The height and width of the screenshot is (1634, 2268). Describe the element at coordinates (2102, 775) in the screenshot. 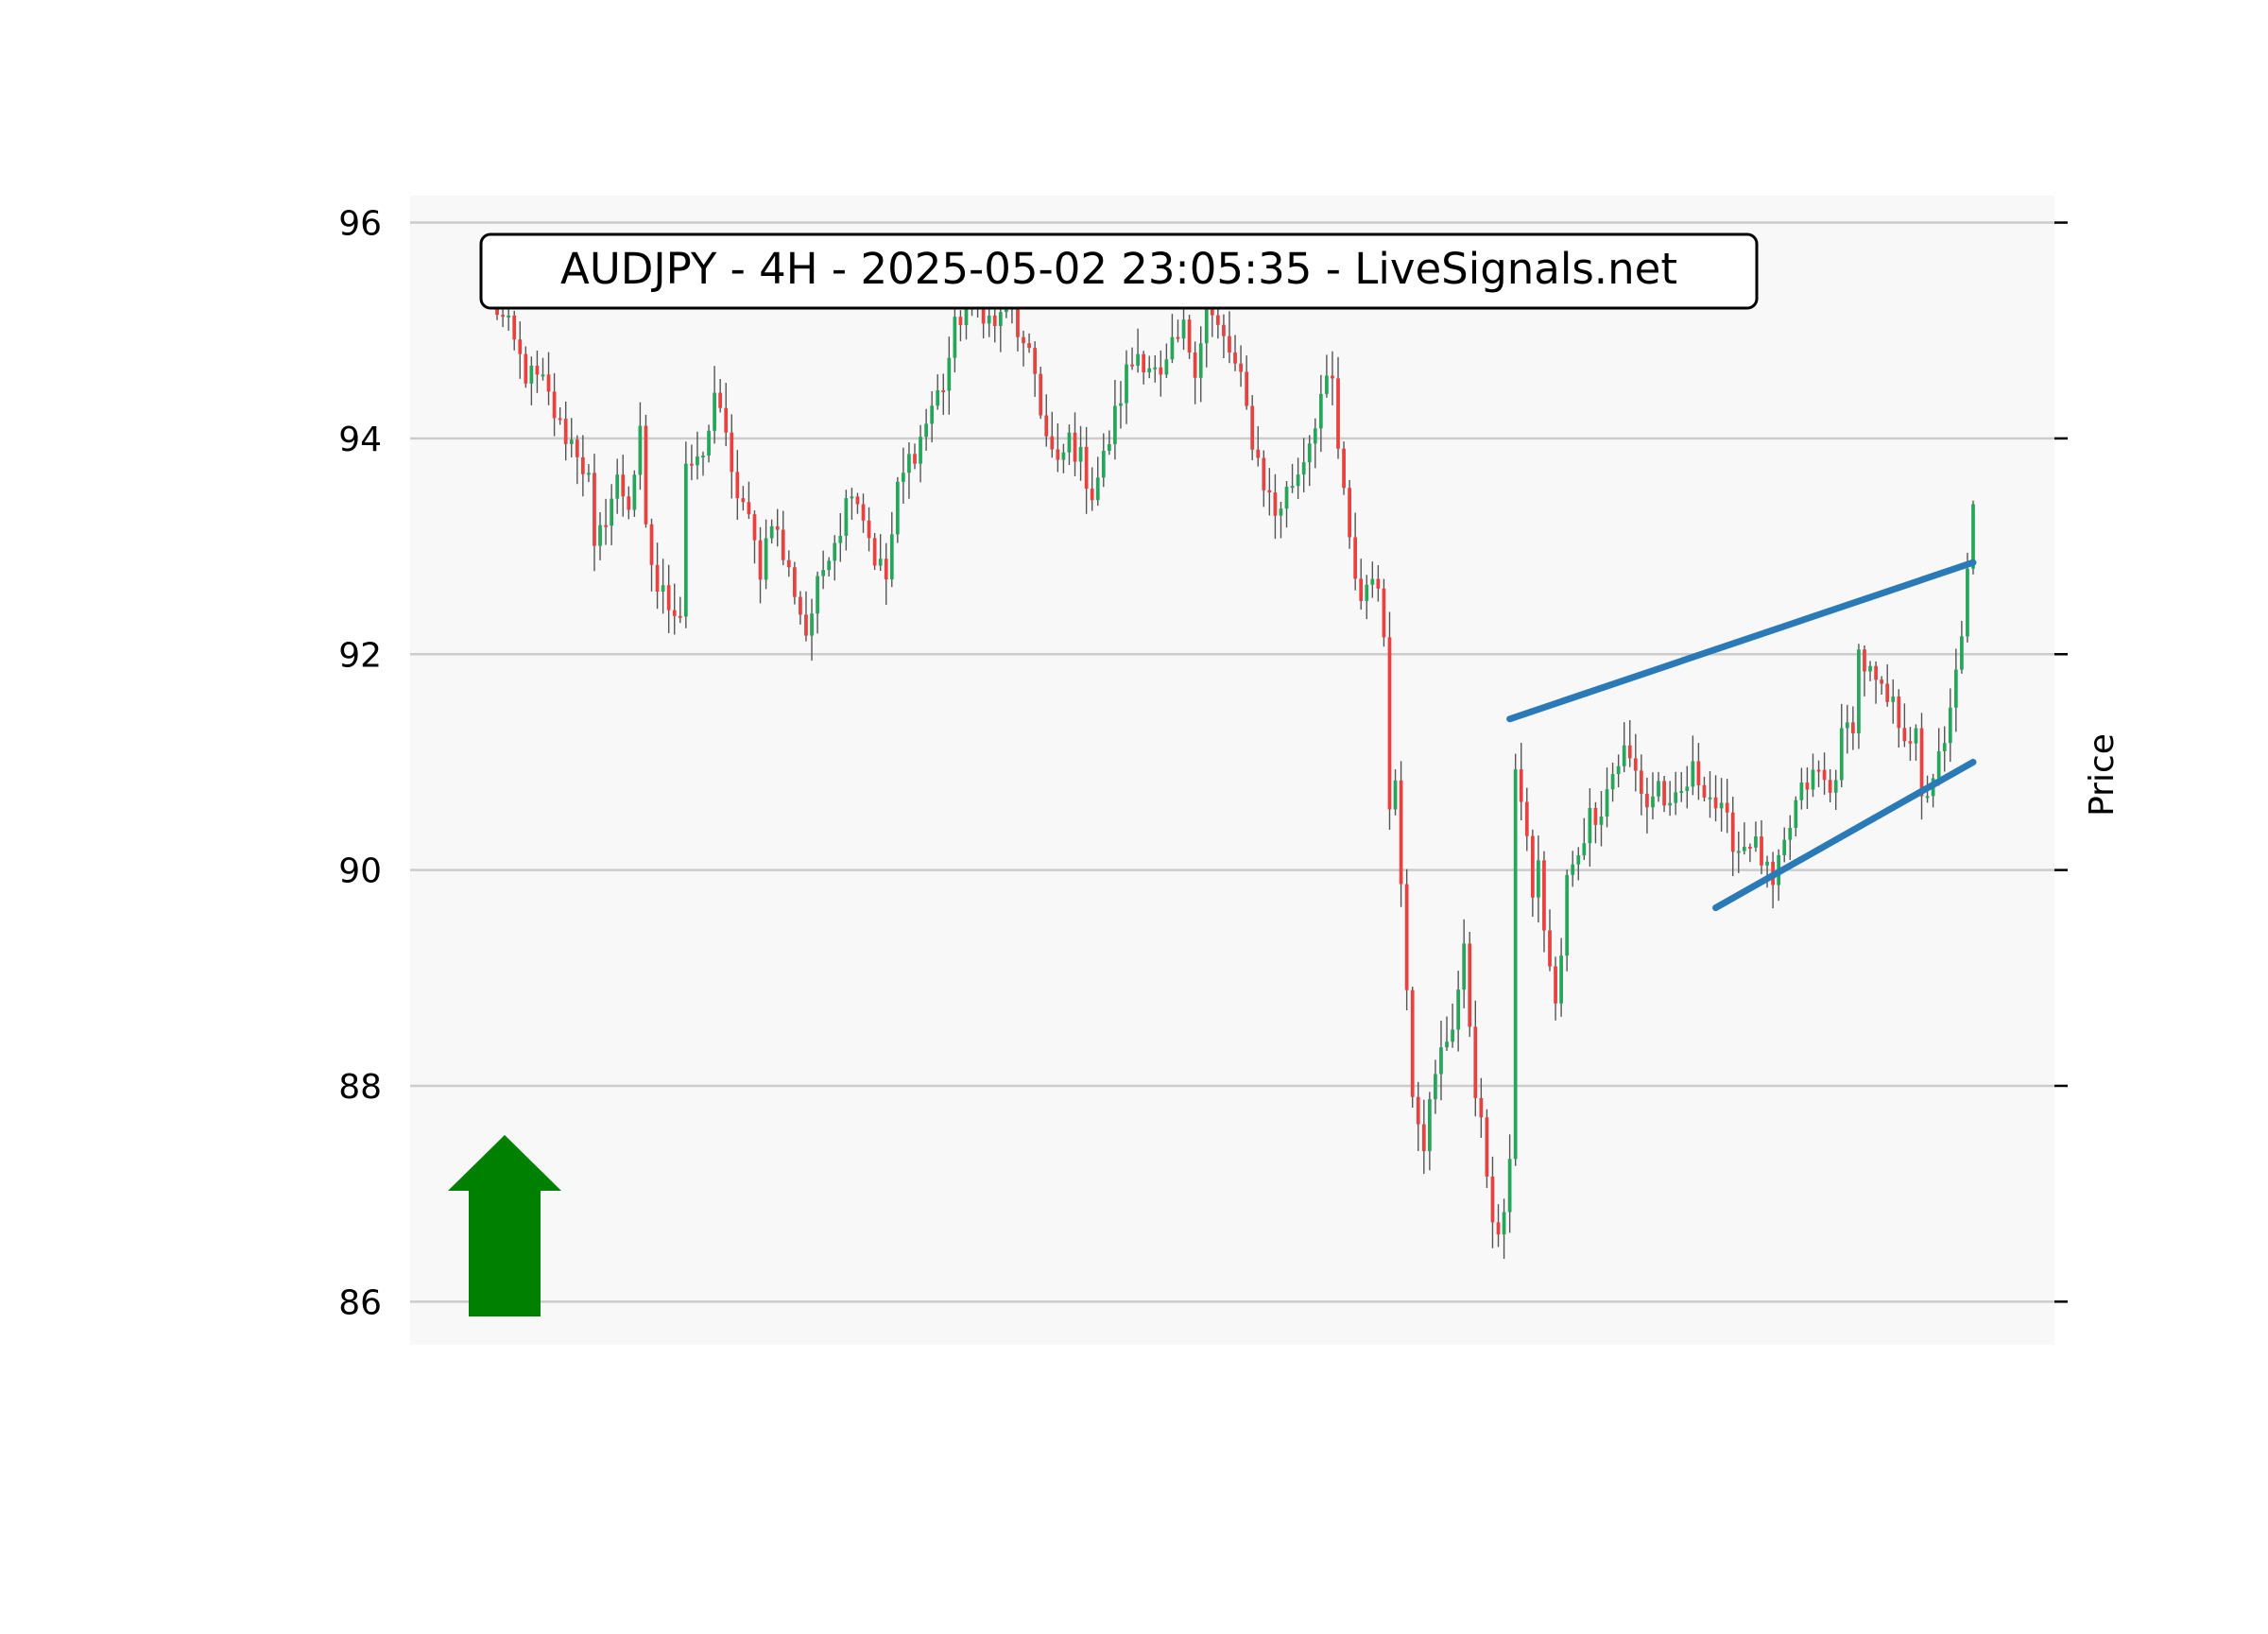

I see `y-axis-label: Price` at that location.